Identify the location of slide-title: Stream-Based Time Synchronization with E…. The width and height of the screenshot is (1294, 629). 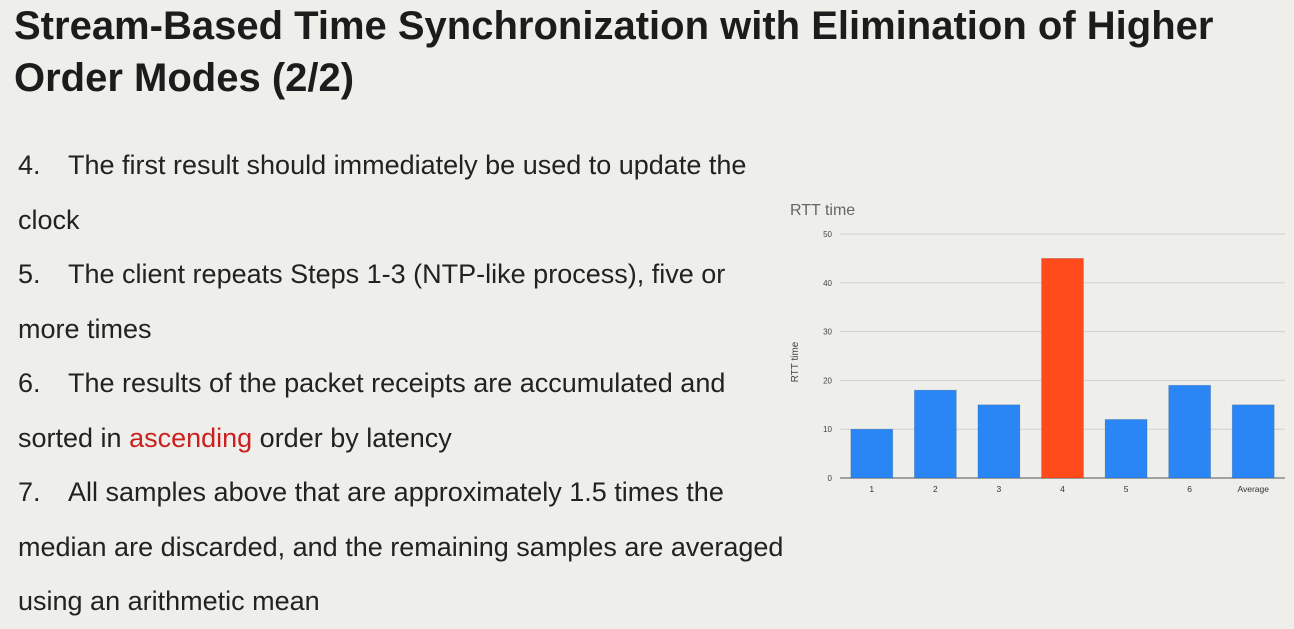
(614, 52).